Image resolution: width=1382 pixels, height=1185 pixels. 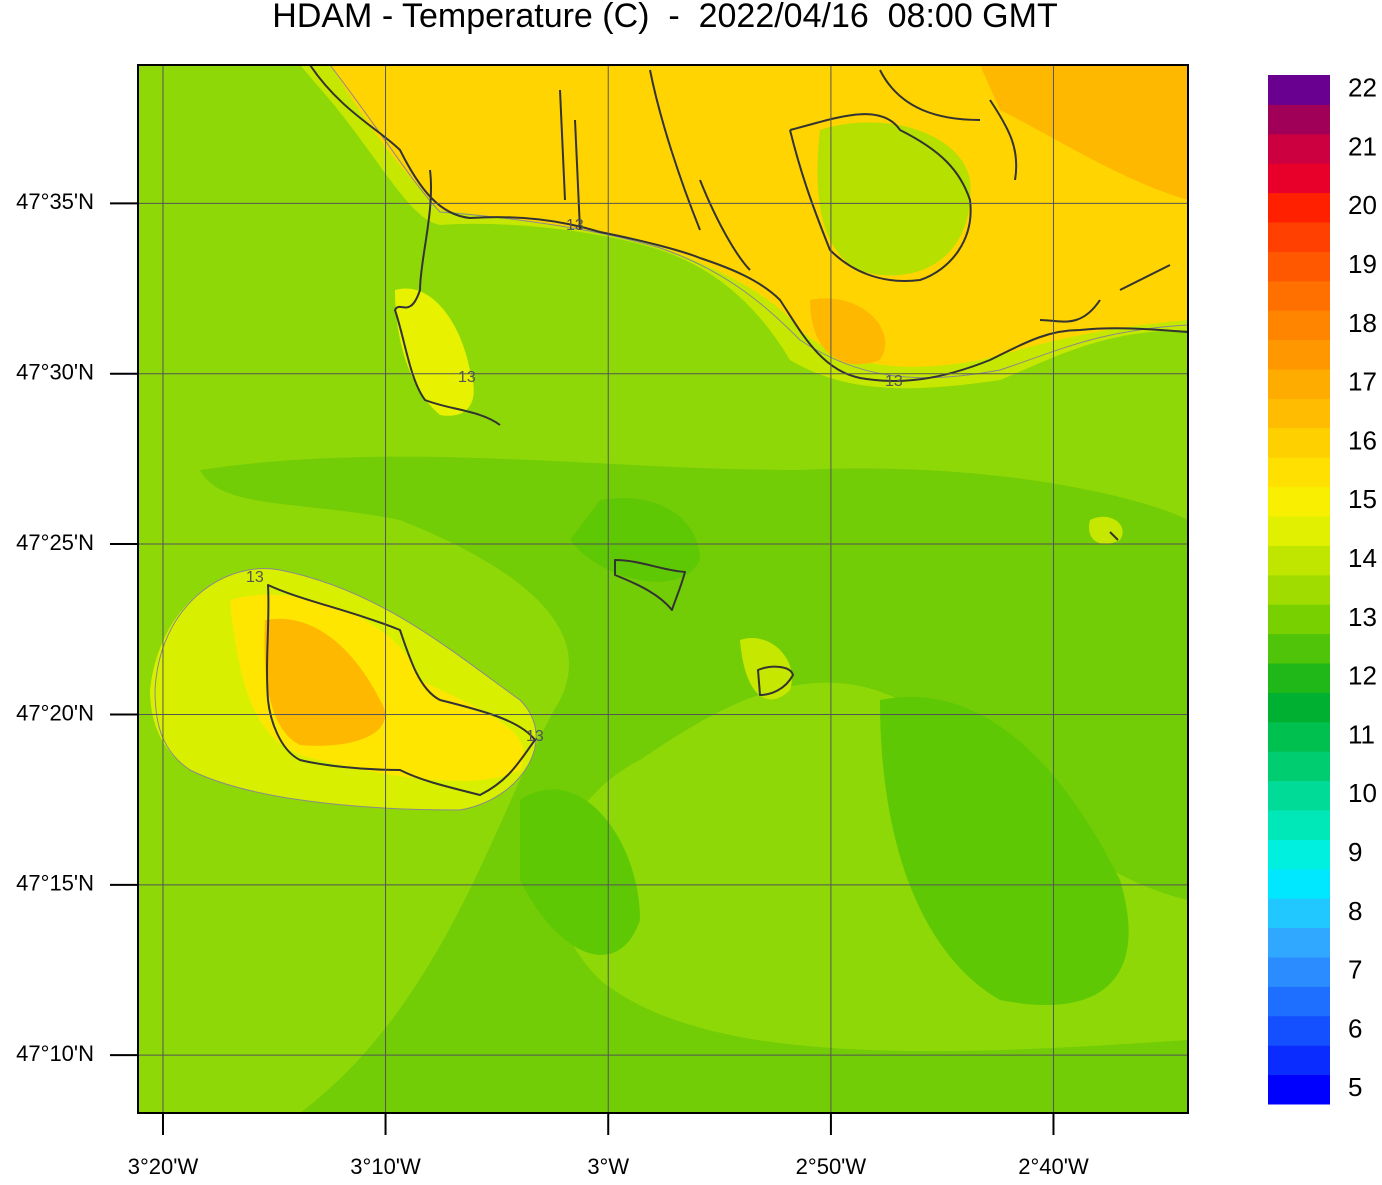 What do you see at coordinates (1362, 617) in the screenshot?
I see `colorbar-label: 13` at bounding box center [1362, 617].